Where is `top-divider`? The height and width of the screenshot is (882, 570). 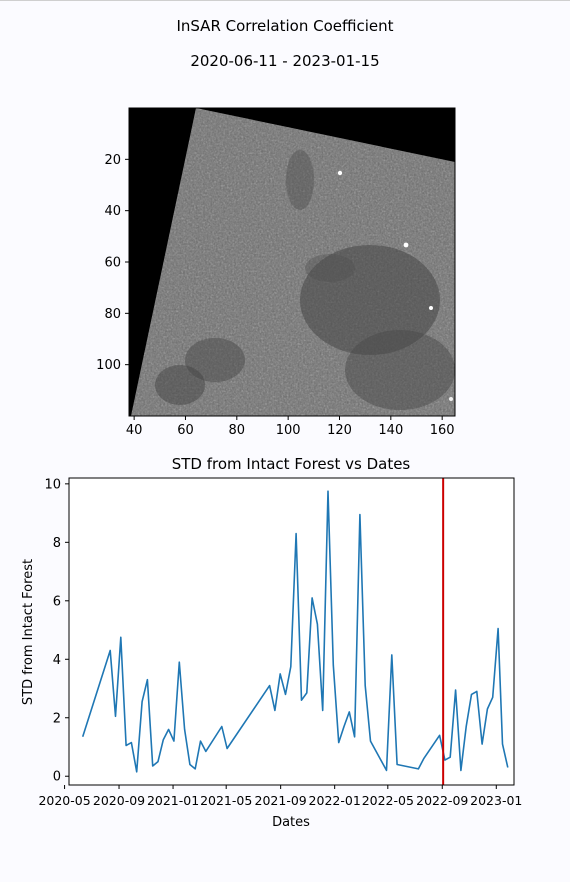 top-divider is located at coordinates (285, 0).